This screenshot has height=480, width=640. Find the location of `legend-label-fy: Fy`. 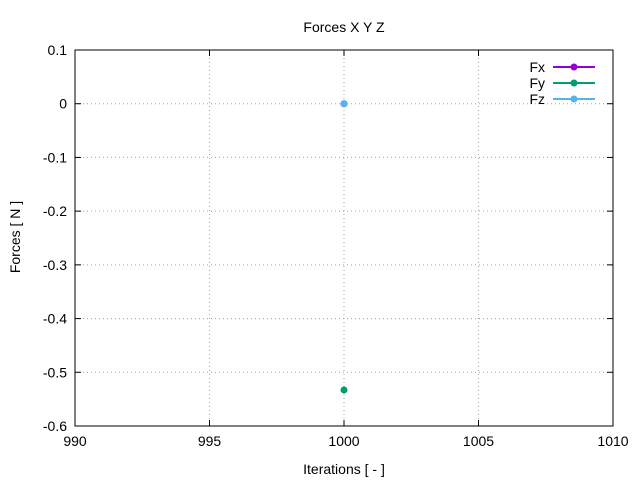

legend-label-fy: Fy is located at coordinates (537, 83).